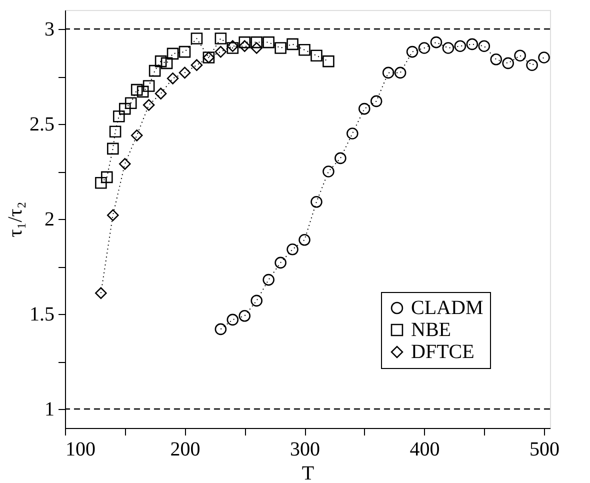 The height and width of the screenshot is (483, 590). What do you see at coordinates (49, 219) in the screenshot?
I see `y-tick-label: 2` at bounding box center [49, 219].